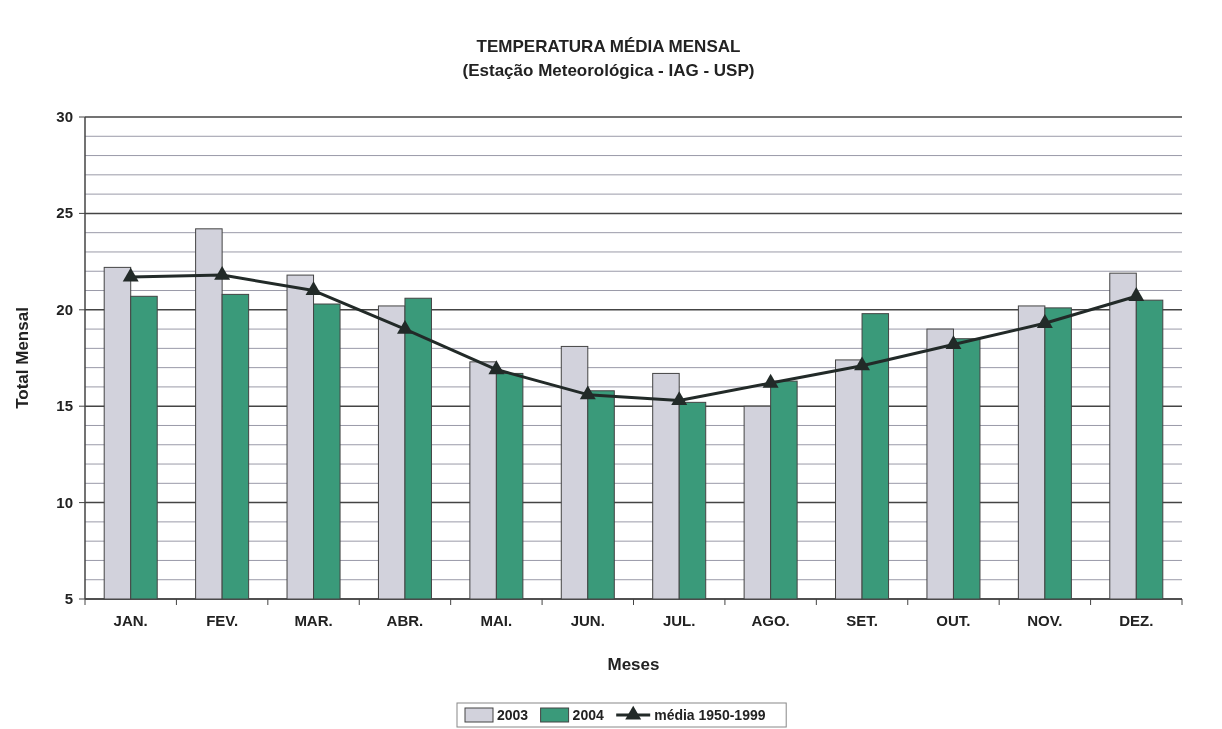 Image resolution: width=1222 pixels, height=729 pixels. What do you see at coordinates (608, 70) in the screenshot?
I see `chart-subtitle: (Estação Meteorológica - IAG - USP)` at bounding box center [608, 70].